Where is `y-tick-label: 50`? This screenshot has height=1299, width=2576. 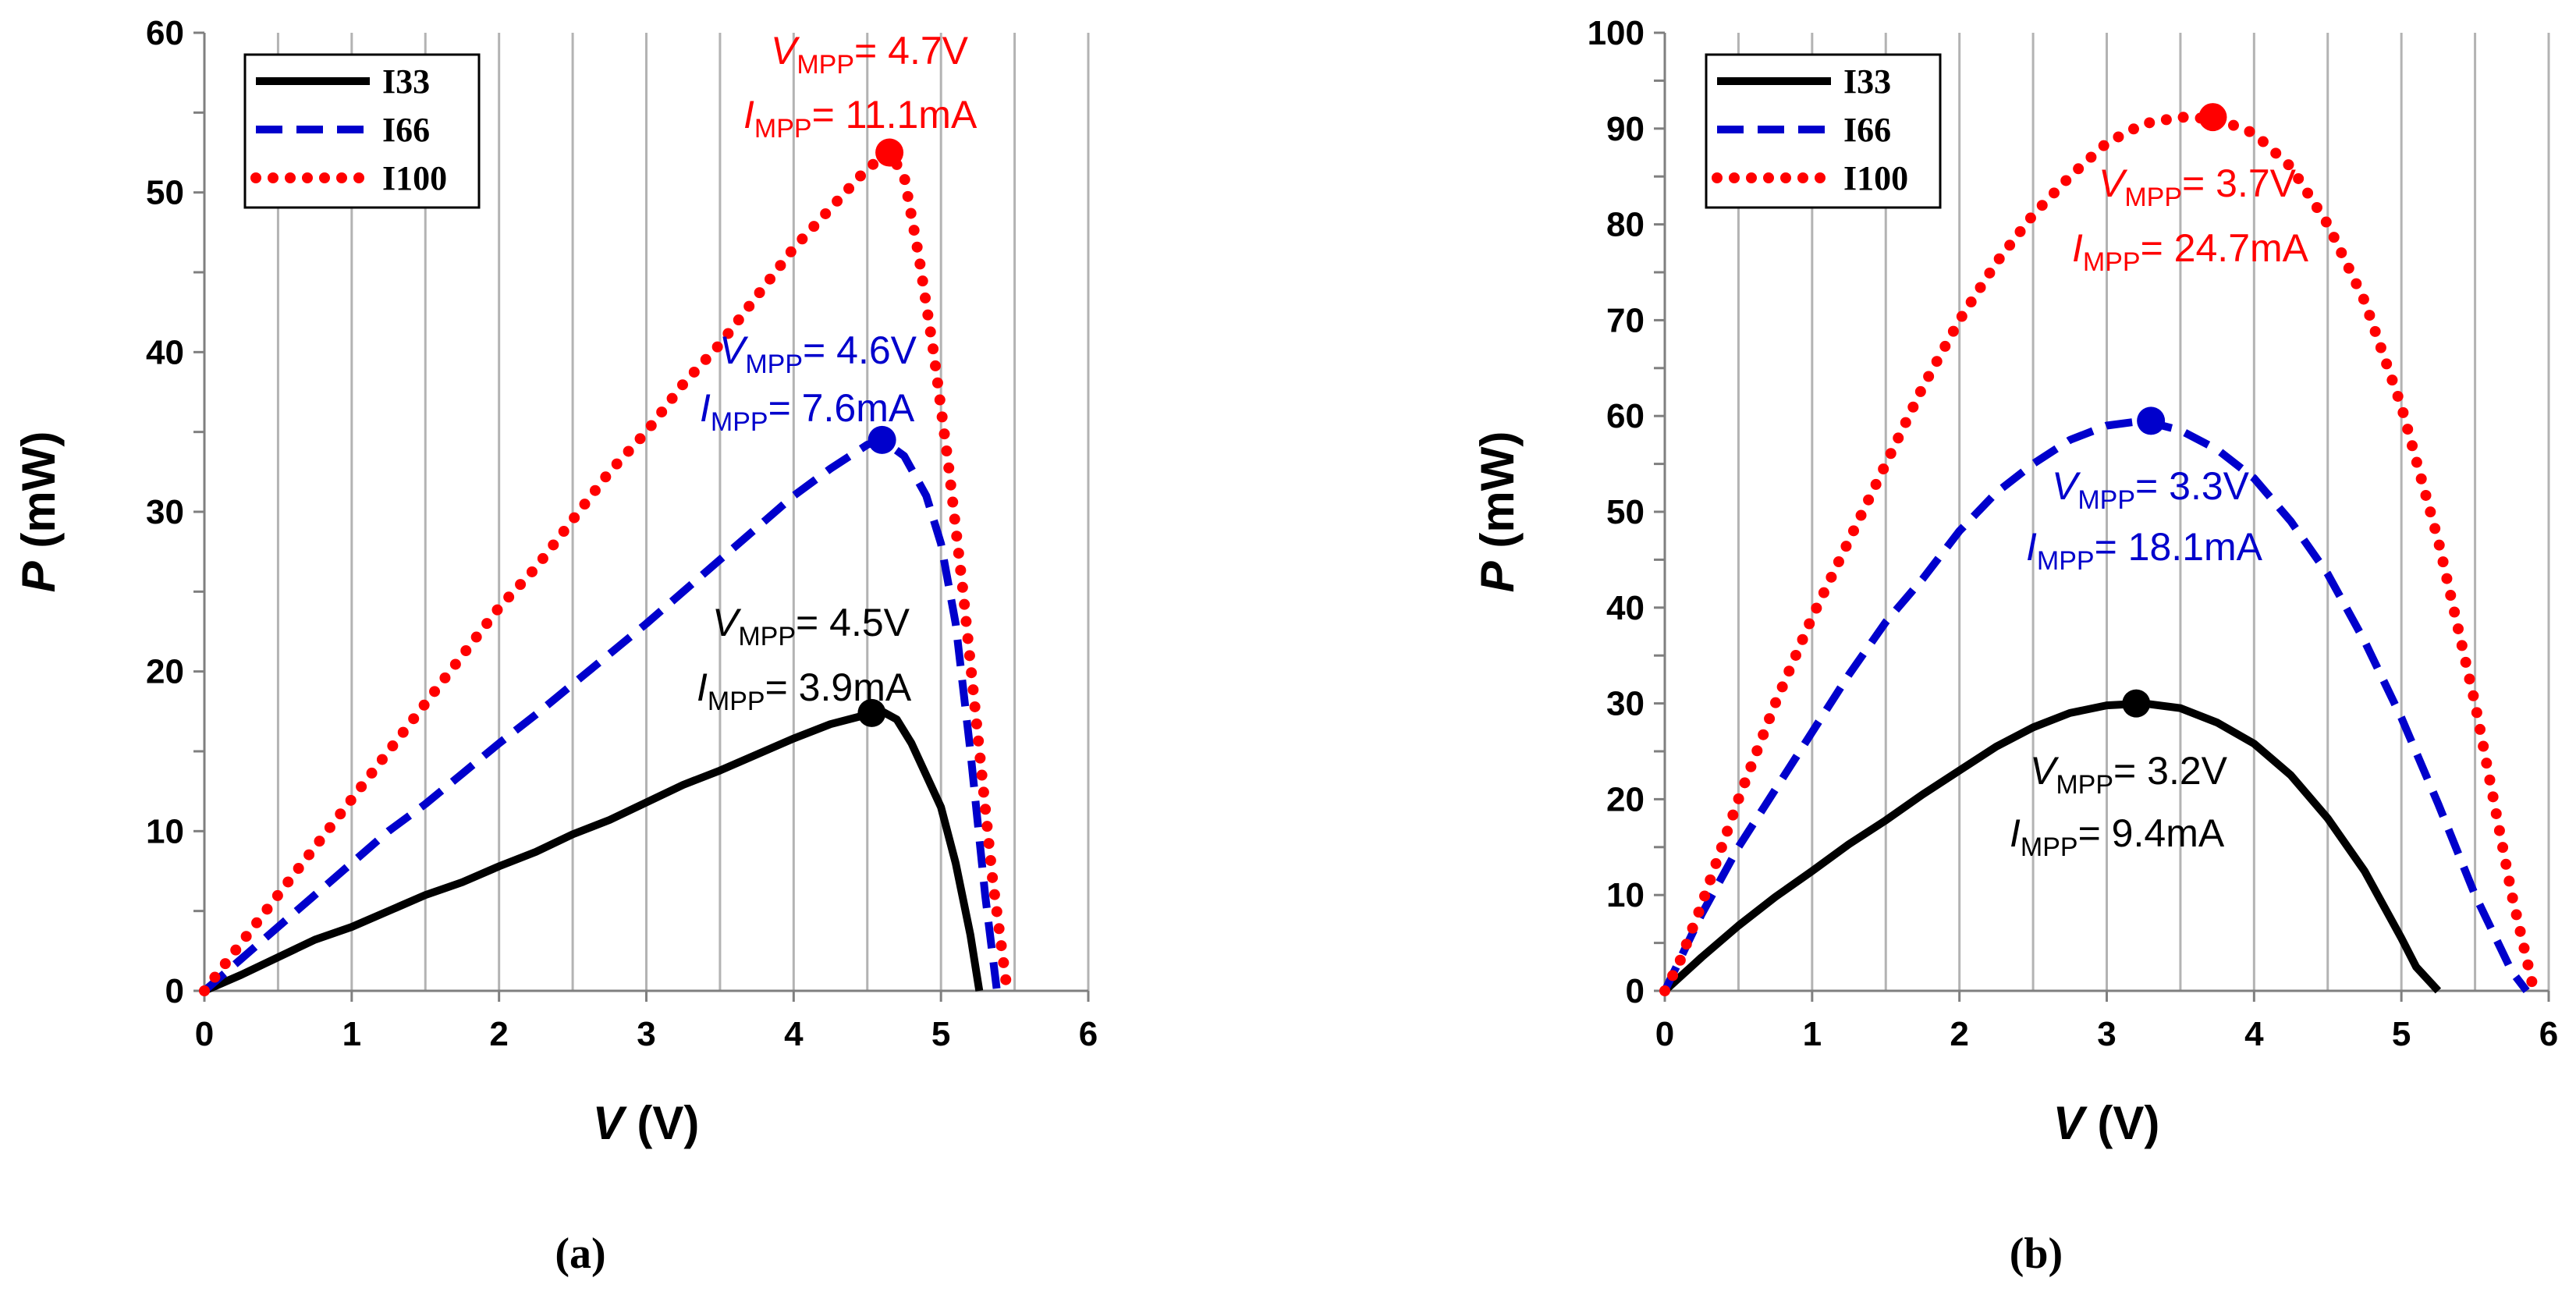 y-tick-label: 50 is located at coordinates (1625, 512).